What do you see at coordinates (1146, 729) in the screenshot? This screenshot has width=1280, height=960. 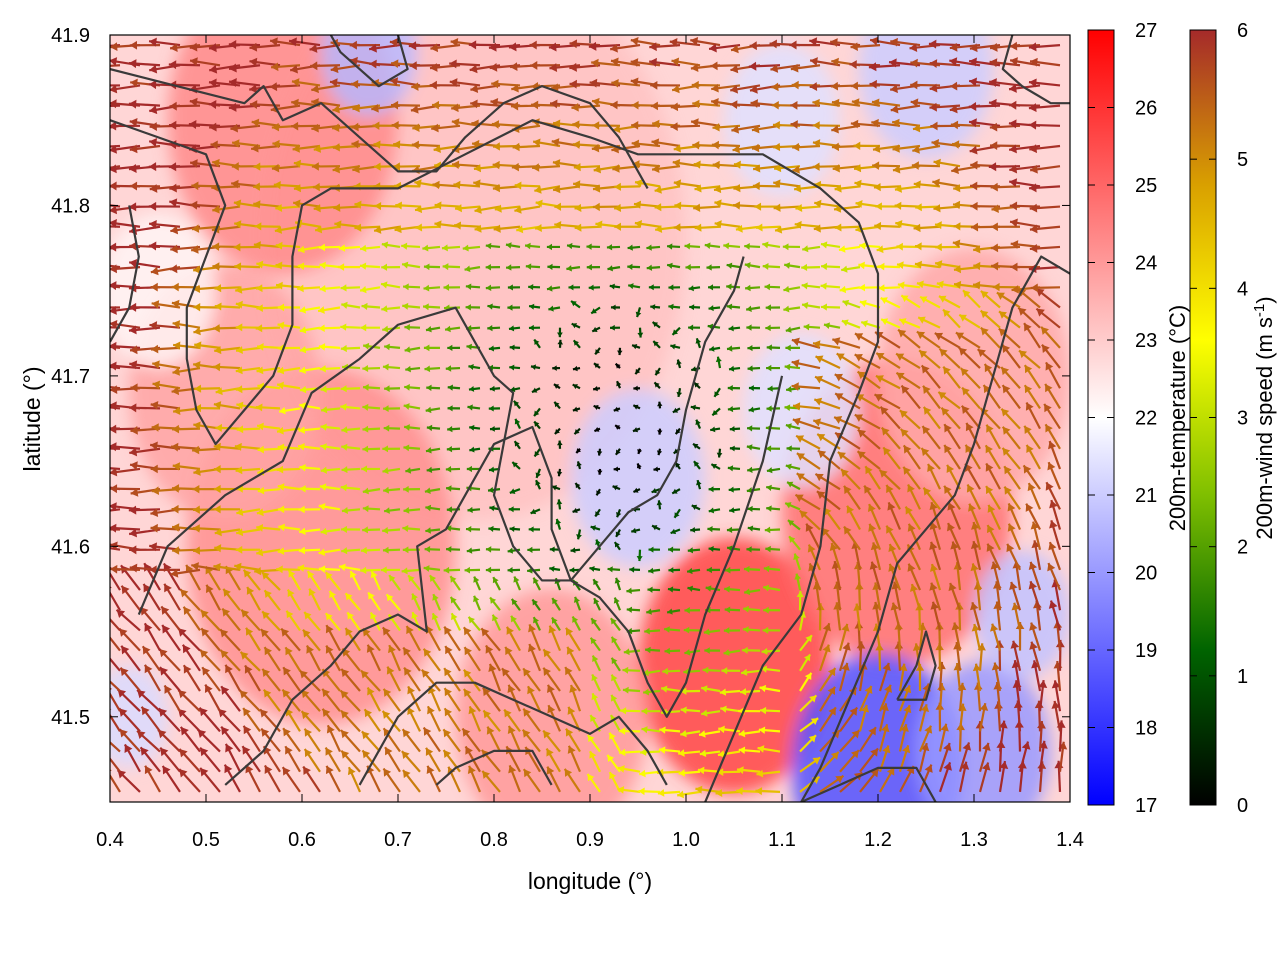 I see `colorbar-tick-label: 18` at bounding box center [1146, 729].